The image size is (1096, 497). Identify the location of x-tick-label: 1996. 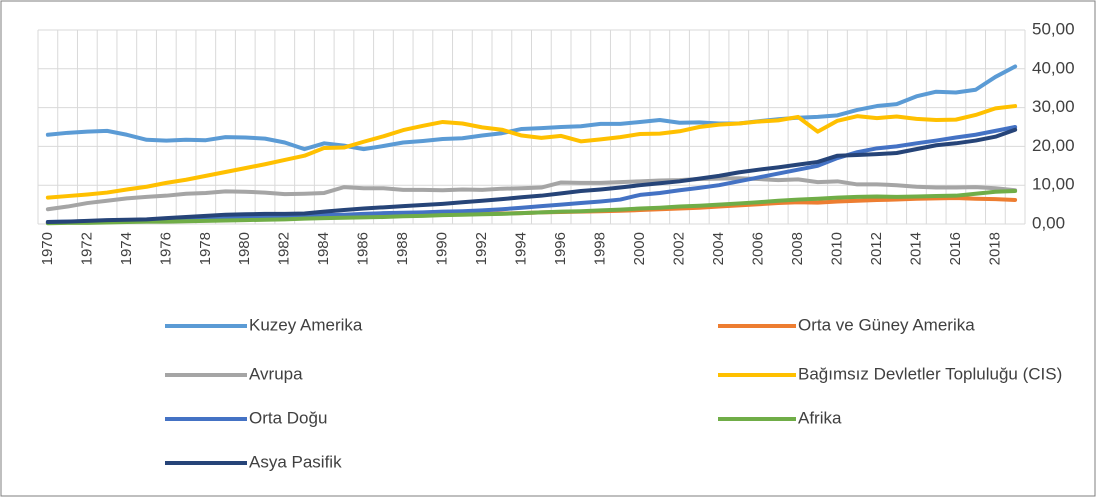
(560, 248).